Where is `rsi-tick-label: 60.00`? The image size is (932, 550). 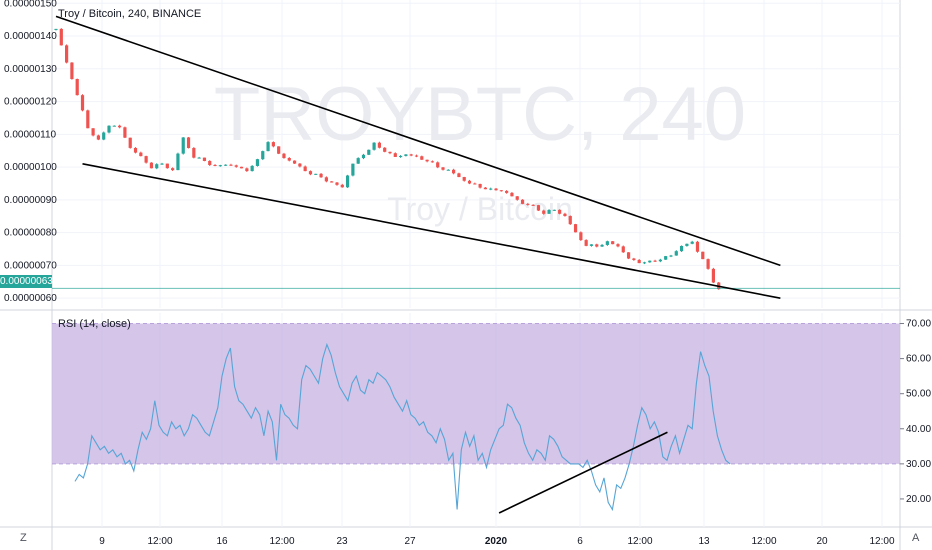
rsi-tick-label: 60.00 is located at coordinates (918, 359).